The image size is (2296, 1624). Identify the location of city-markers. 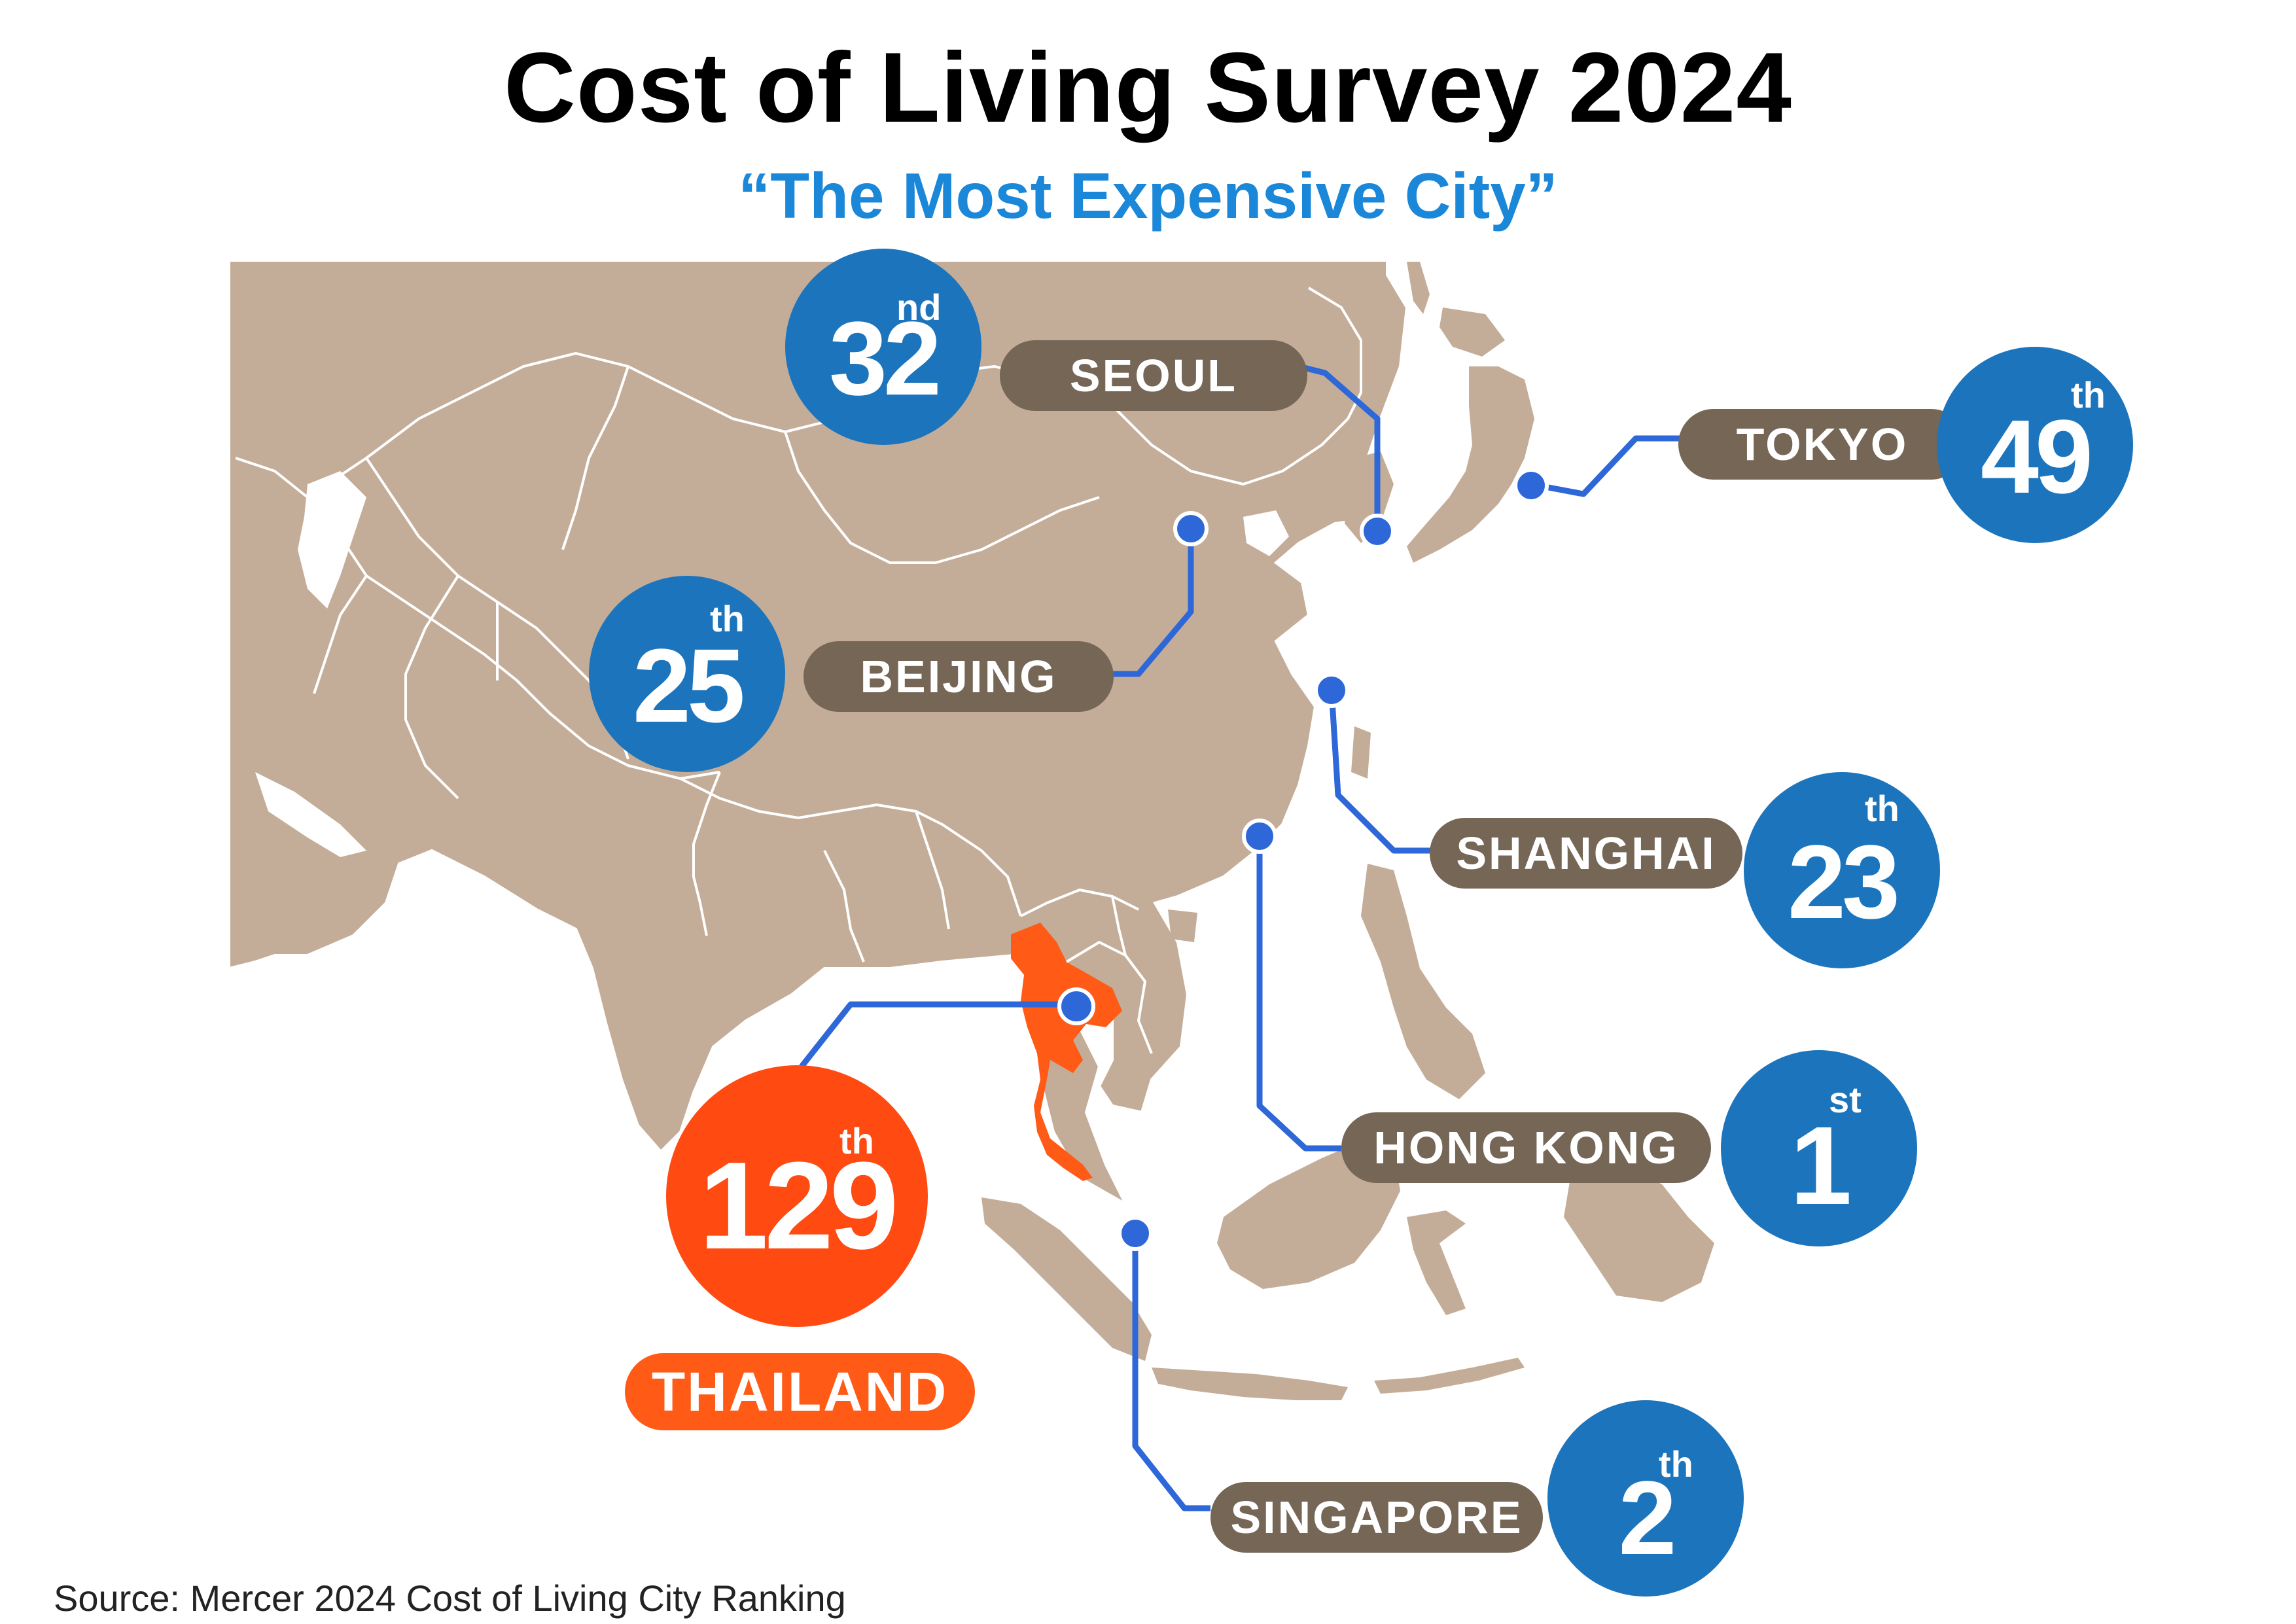
(1303, 859).